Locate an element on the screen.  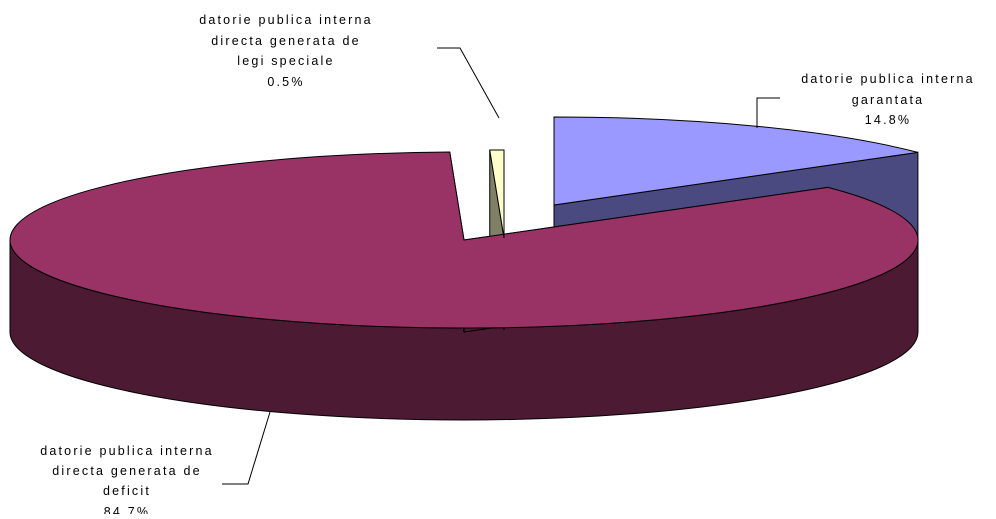
slice-value-label: 14.8% is located at coordinates (888, 120).